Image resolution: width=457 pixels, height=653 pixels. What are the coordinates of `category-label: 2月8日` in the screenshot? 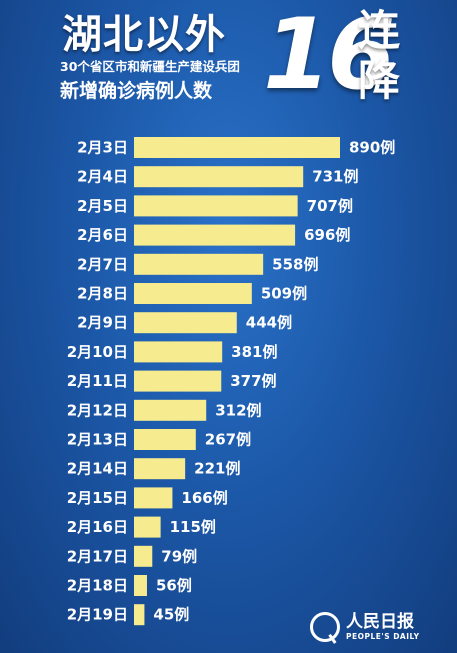 It's located at (102, 294).